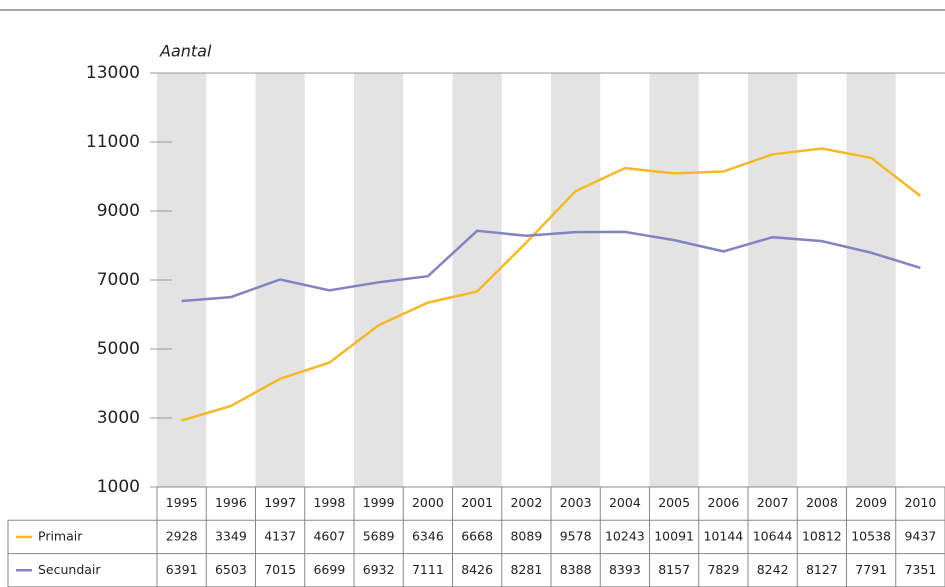  I want to click on y-tick-label: 11000, so click(113, 142).